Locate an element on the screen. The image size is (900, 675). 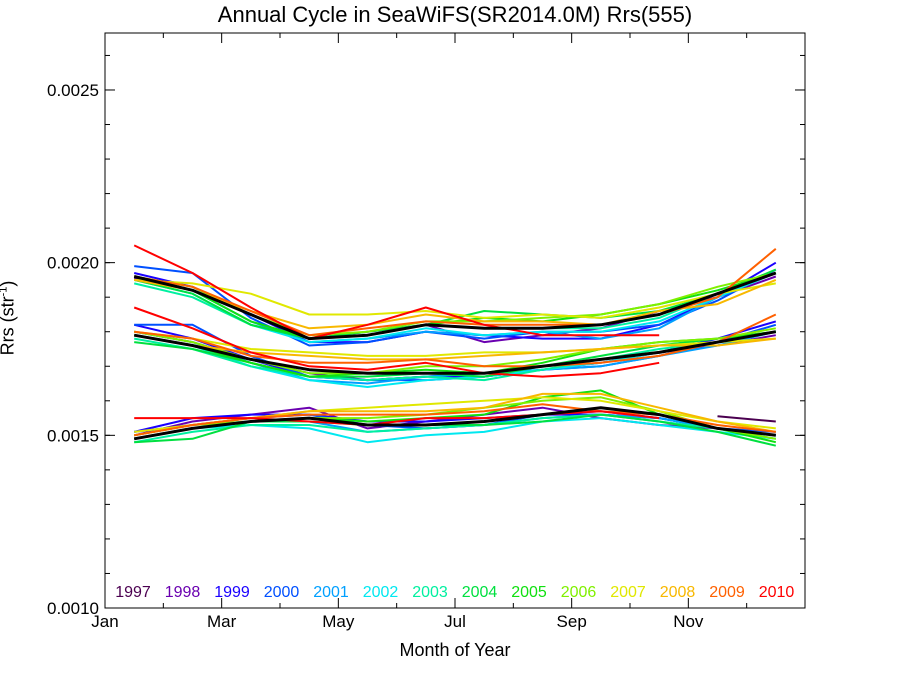
legend-entry-1998: 1998 is located at coordinates (183, 592).